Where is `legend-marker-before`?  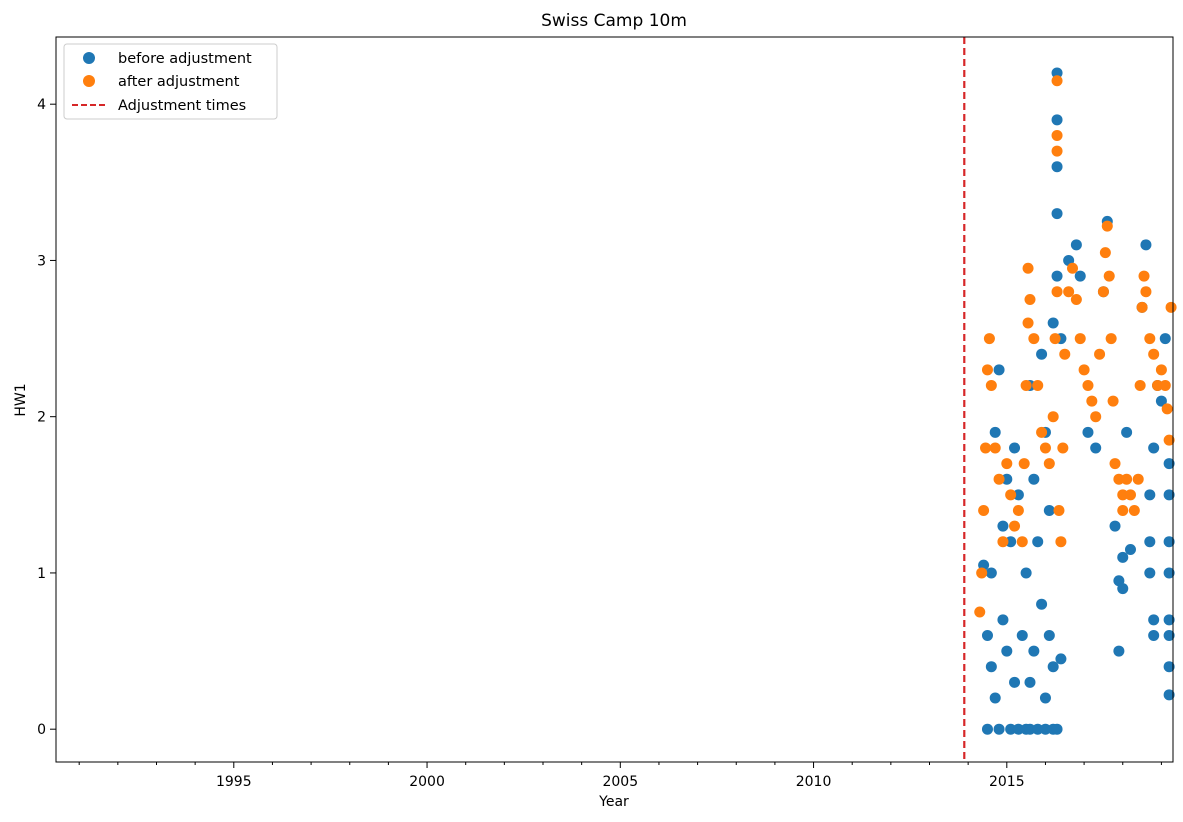 legend-marker-before is located at coordinates (89, 58).